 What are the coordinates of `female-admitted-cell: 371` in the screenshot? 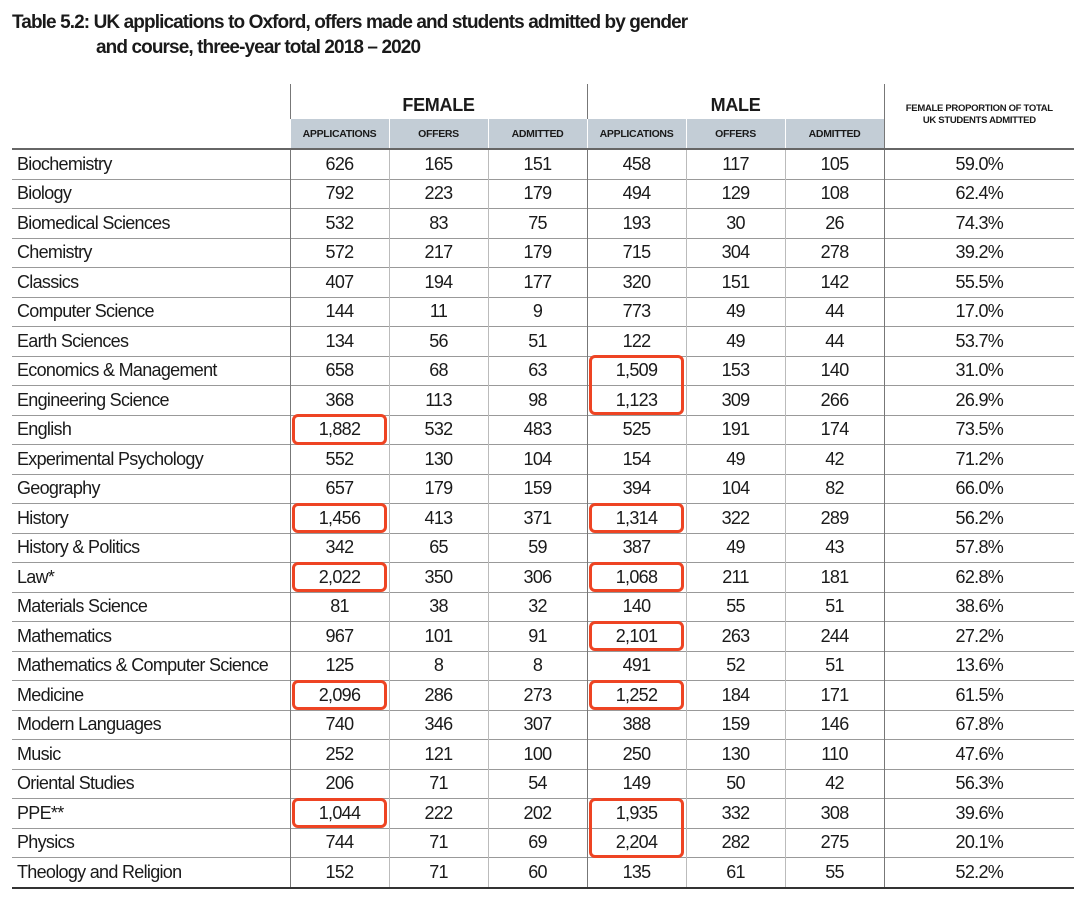 It's located at (537, 518).